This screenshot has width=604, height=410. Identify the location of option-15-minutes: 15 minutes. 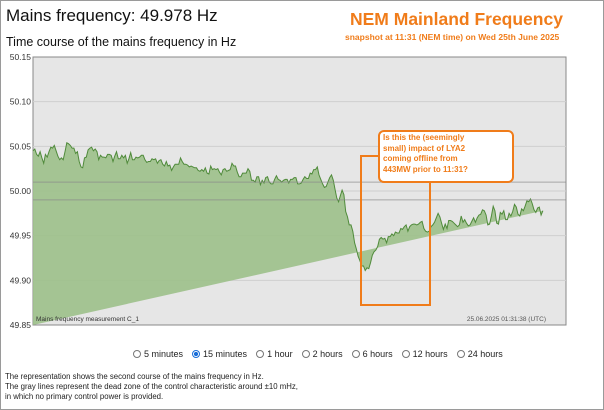
(219, 354).